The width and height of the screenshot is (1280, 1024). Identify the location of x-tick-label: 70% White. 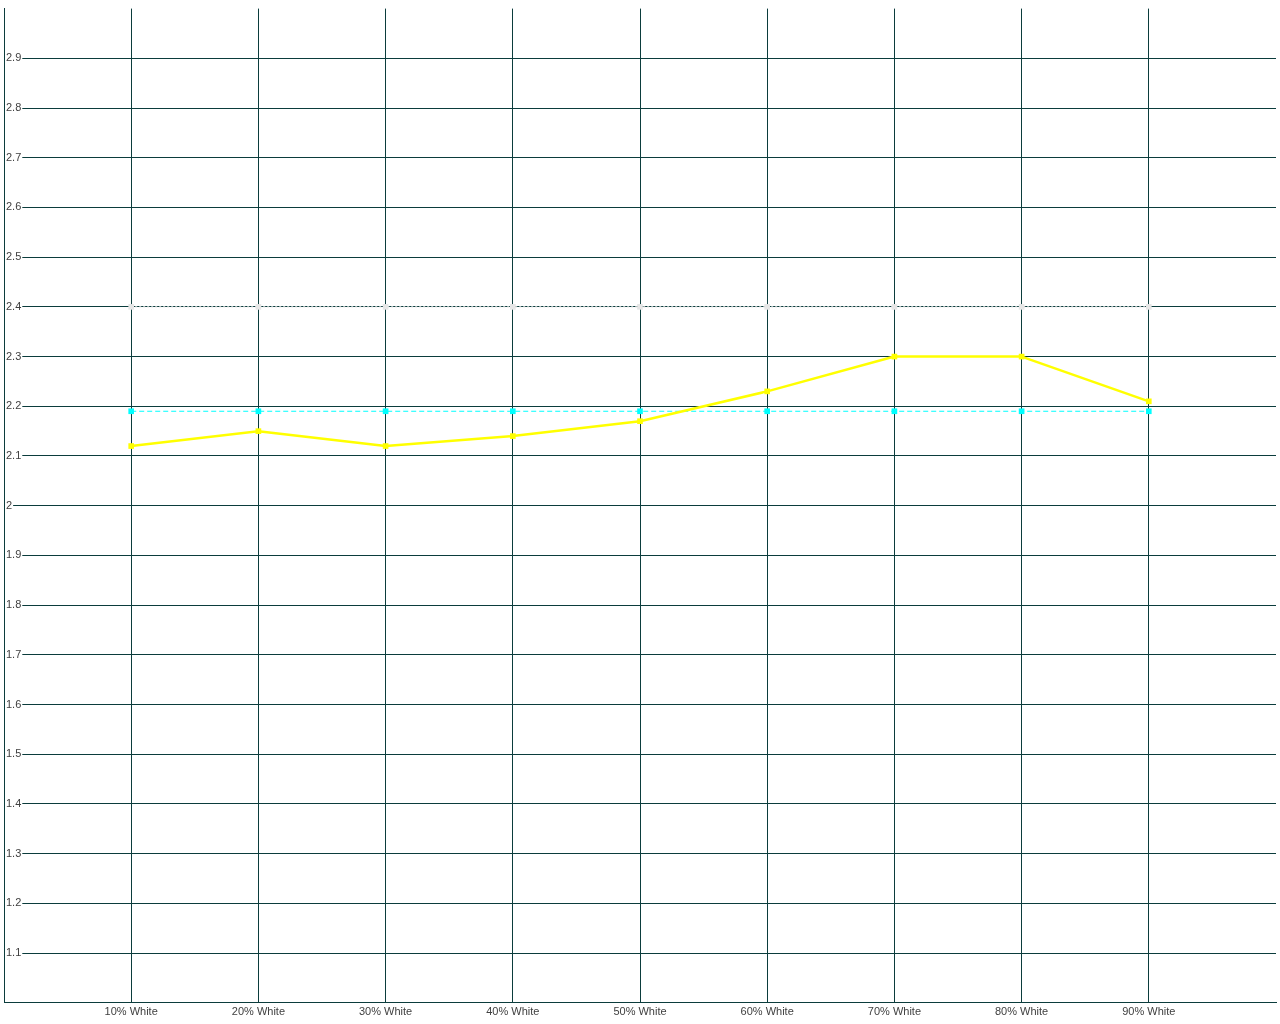
(894, 1011).